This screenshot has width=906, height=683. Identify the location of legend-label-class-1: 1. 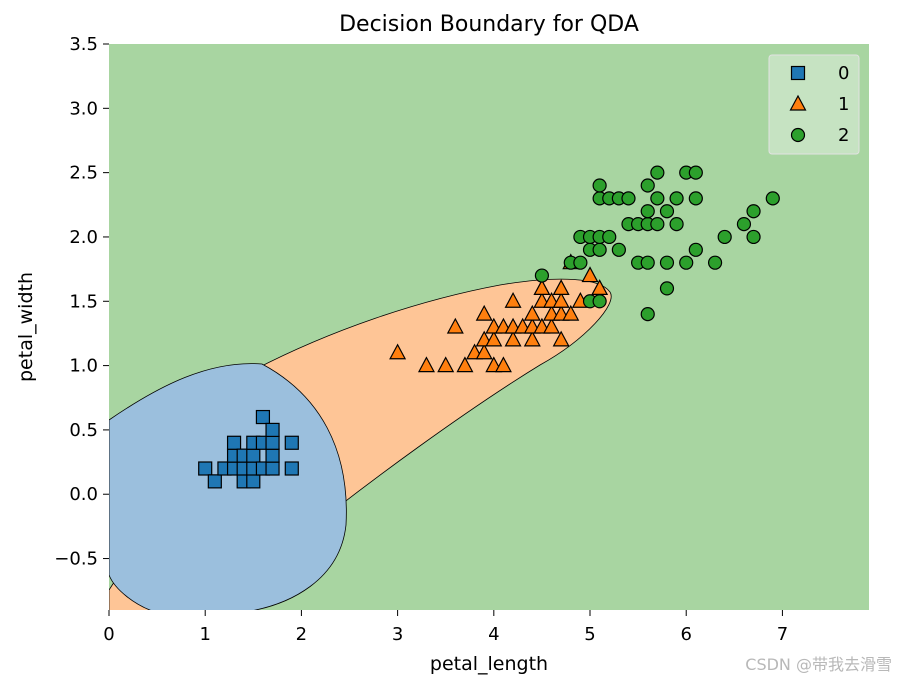
(843, 104).